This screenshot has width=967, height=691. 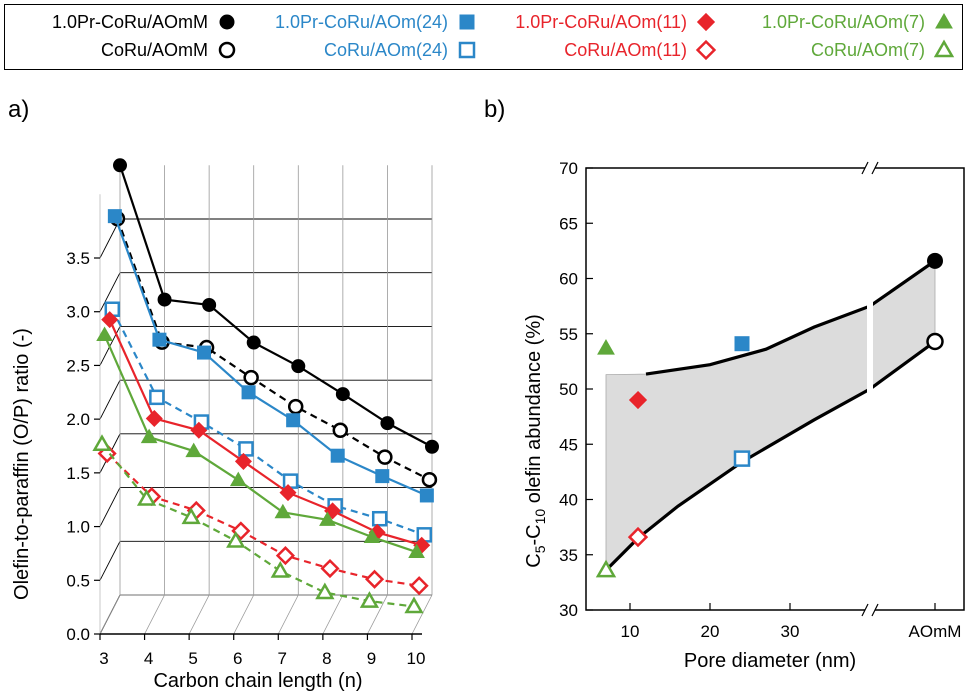 What do you see at coordinates (78, 419) in the screenshot?
I see `y-tick-label: 2.0` at bounding box center [78, 419].